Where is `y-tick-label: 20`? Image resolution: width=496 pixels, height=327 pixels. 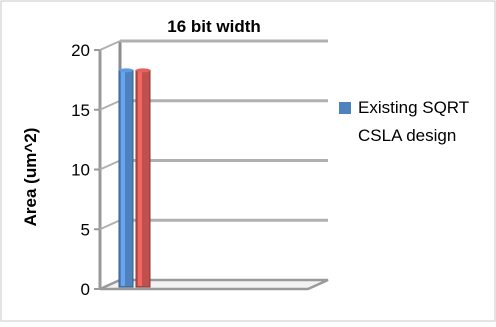 y-tick-label: 20 is located at coordinates (80, 50).